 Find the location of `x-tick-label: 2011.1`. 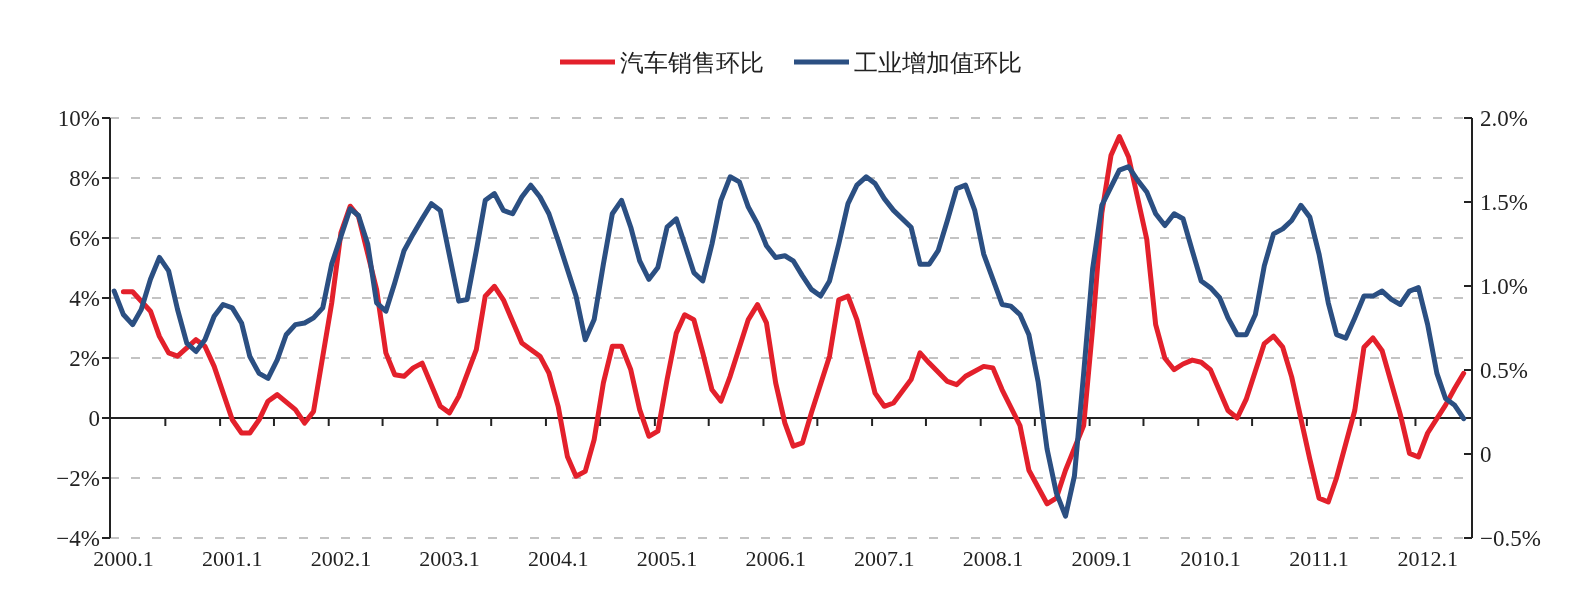

x-tick-label: 2011.1 is located at coordinates (1319, 558).